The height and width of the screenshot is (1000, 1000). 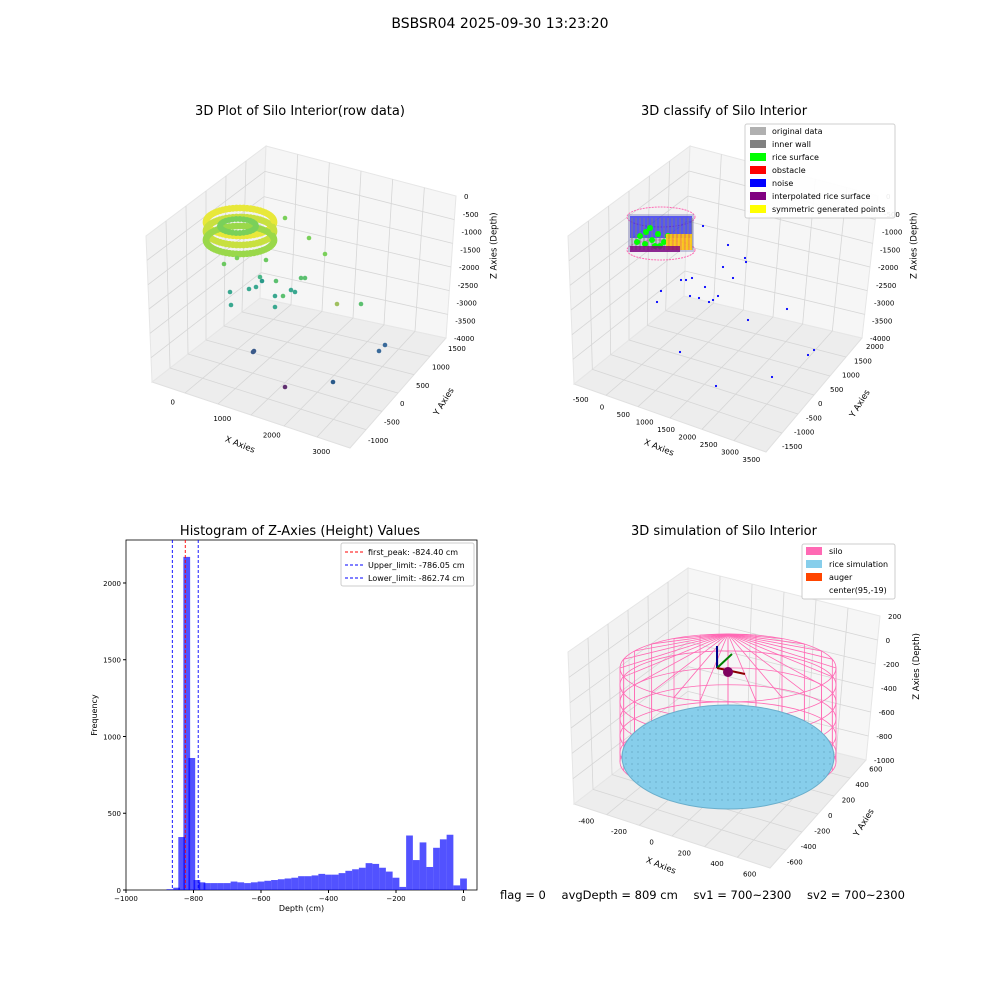 I want to click on cls-legend-label: noise, so click(x=782, y=183).